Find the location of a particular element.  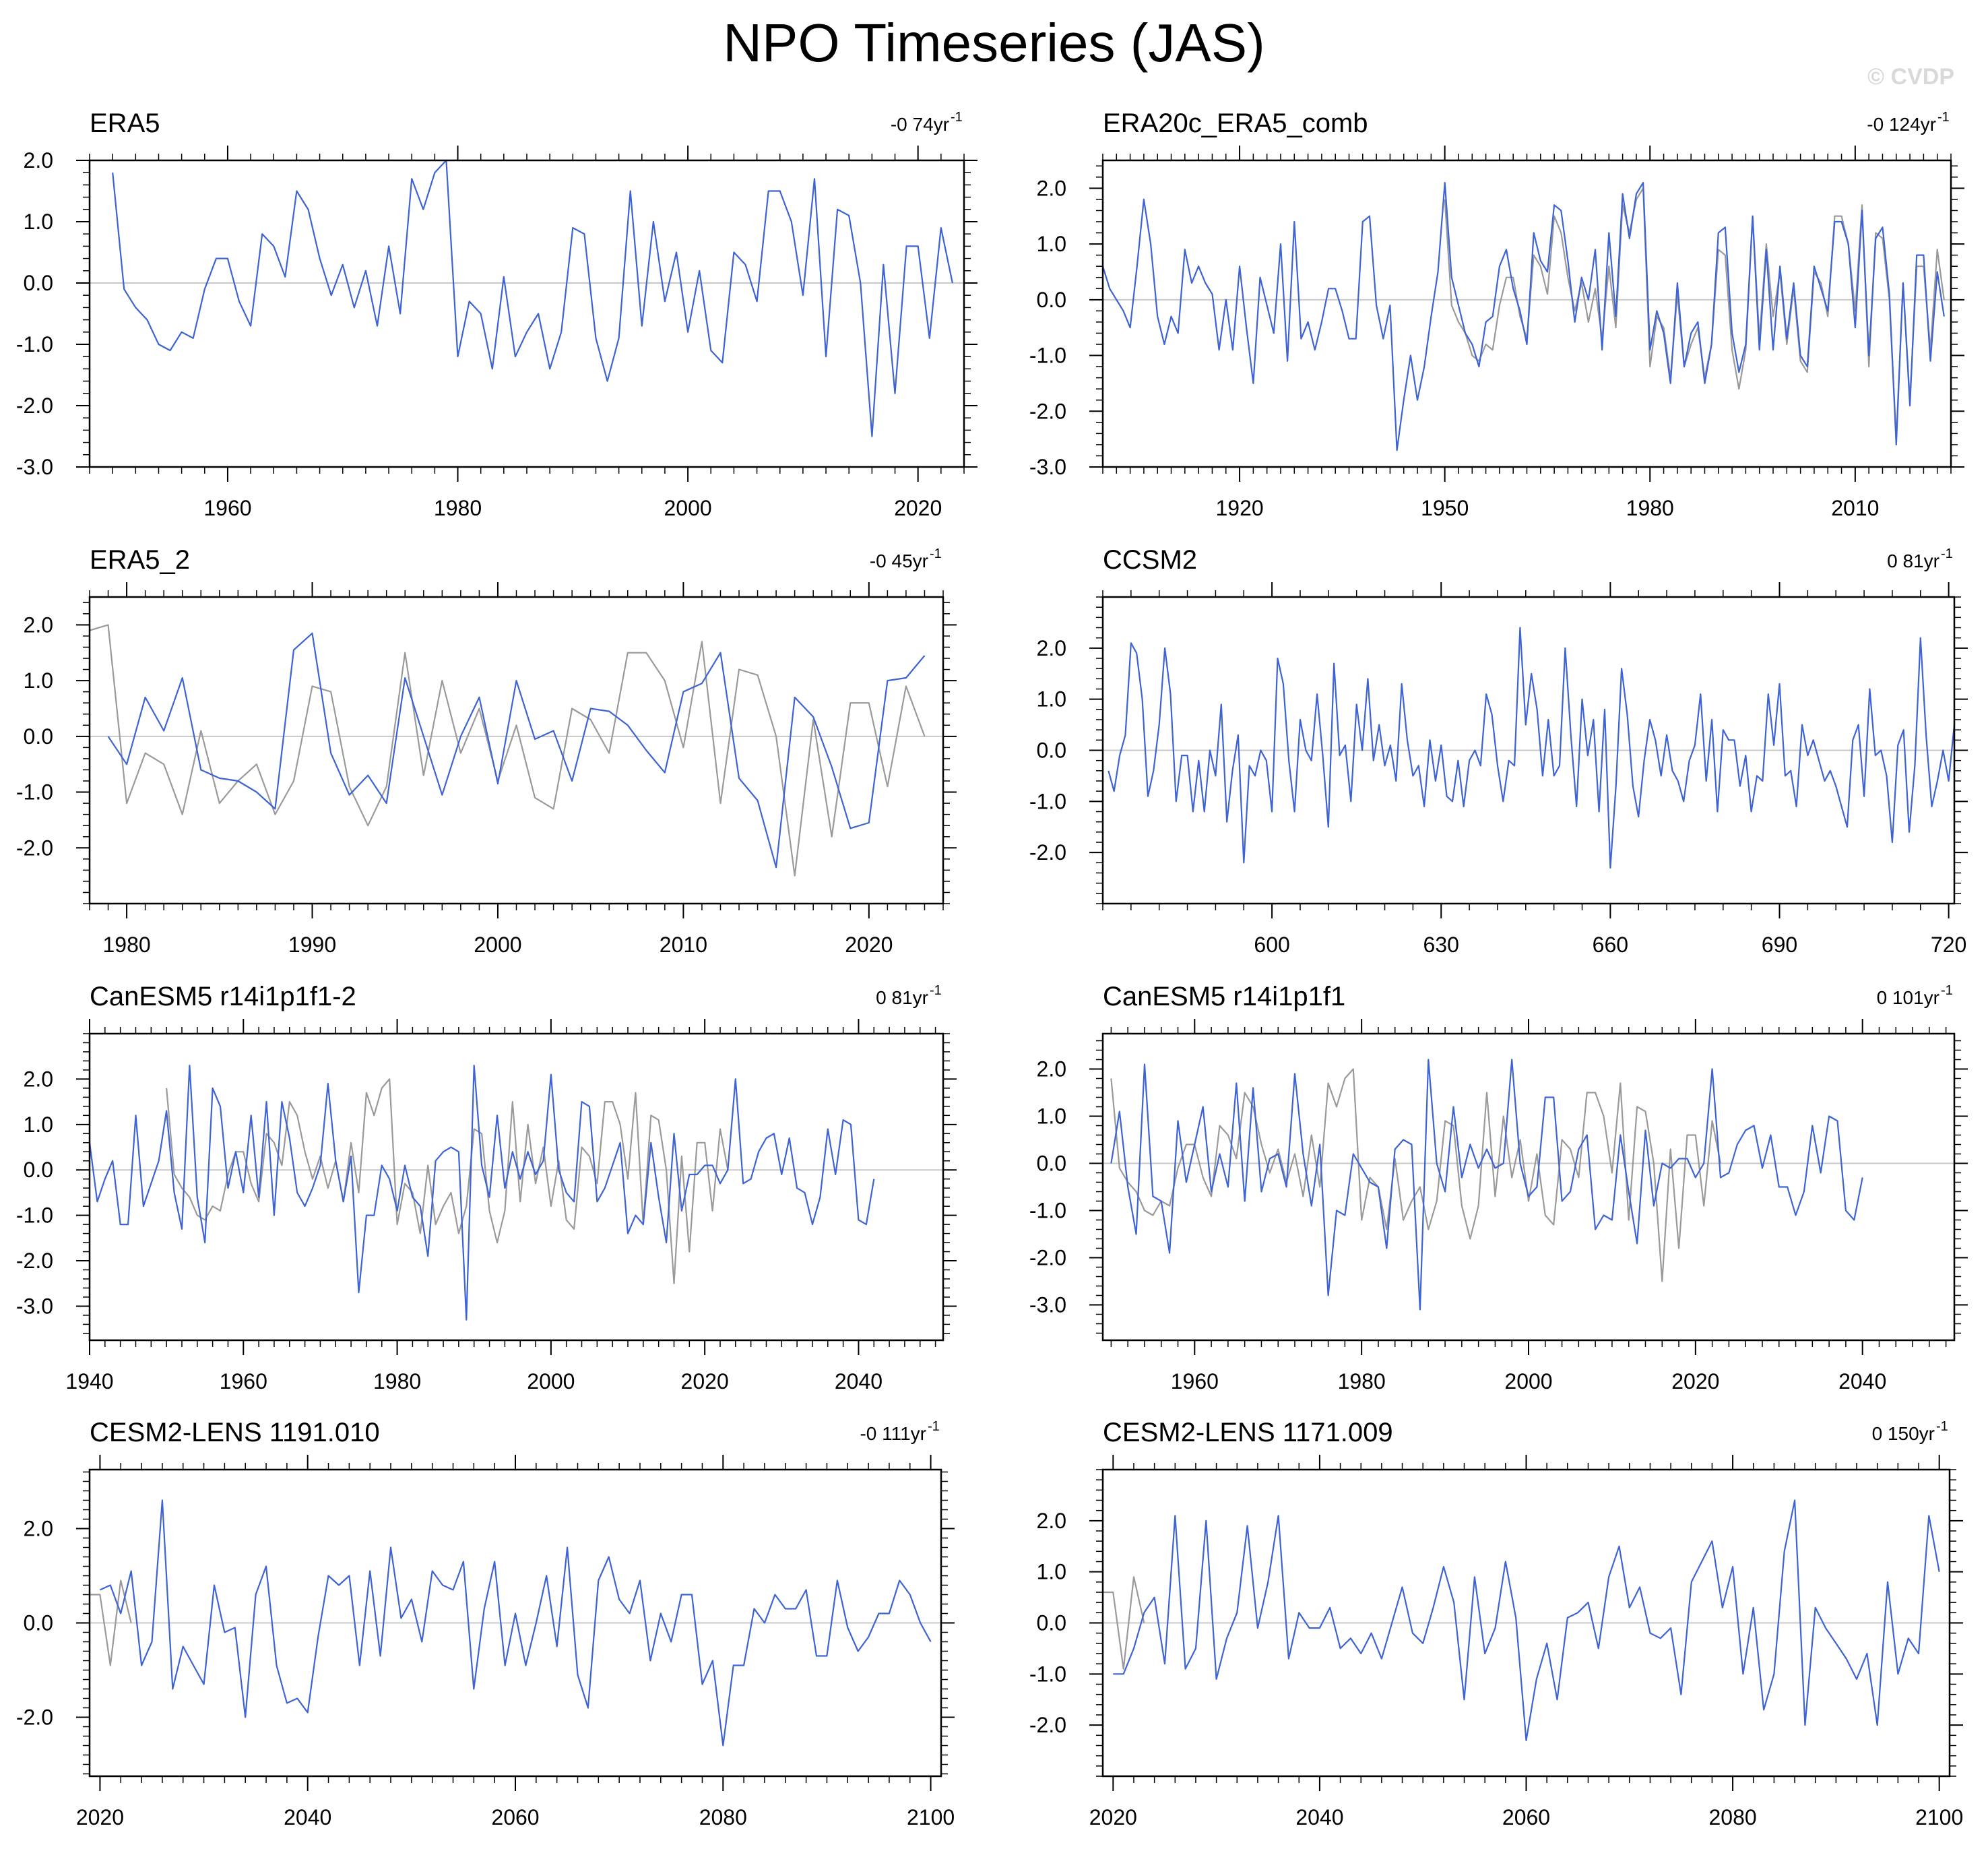

series-line-ccsm2 is located at coordinates (1532, 748).